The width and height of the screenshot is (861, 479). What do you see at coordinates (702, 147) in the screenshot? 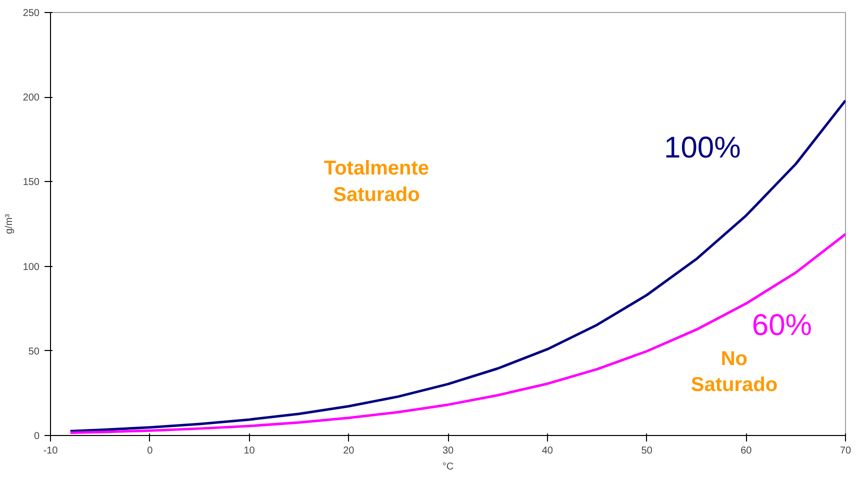
I see `series-label: 100%` at bounding box center [702, 147].